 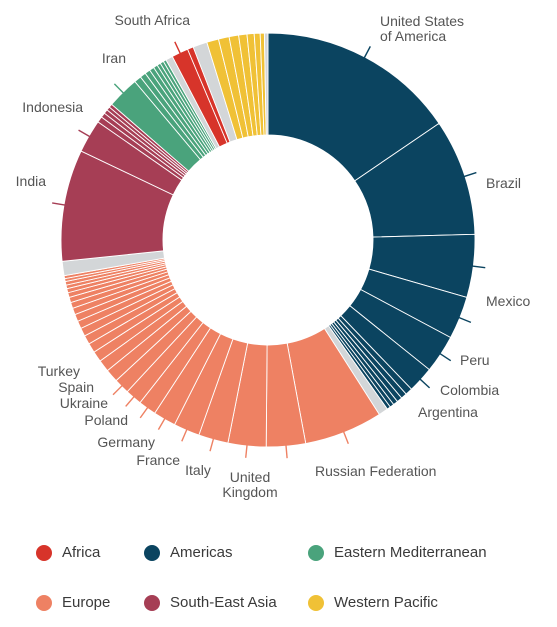 What do you see at coordinates (117, 390) in the screenshot?
I see `leader-turkey` at bounding box center [117, 390].